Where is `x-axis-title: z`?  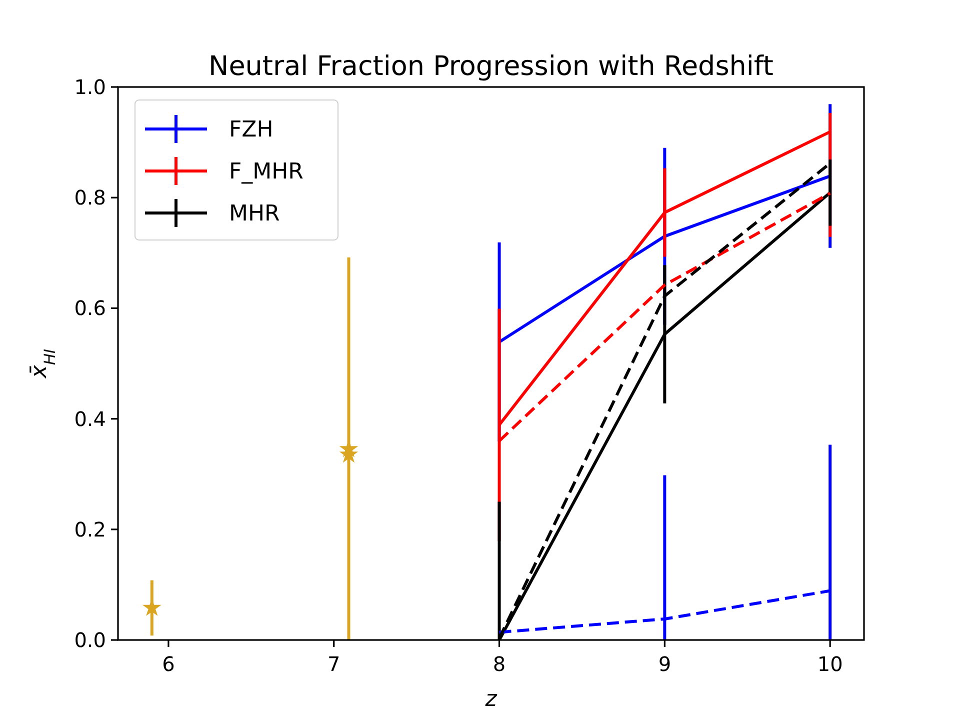 x-axis-title: z is located at coordinates (491, 699).